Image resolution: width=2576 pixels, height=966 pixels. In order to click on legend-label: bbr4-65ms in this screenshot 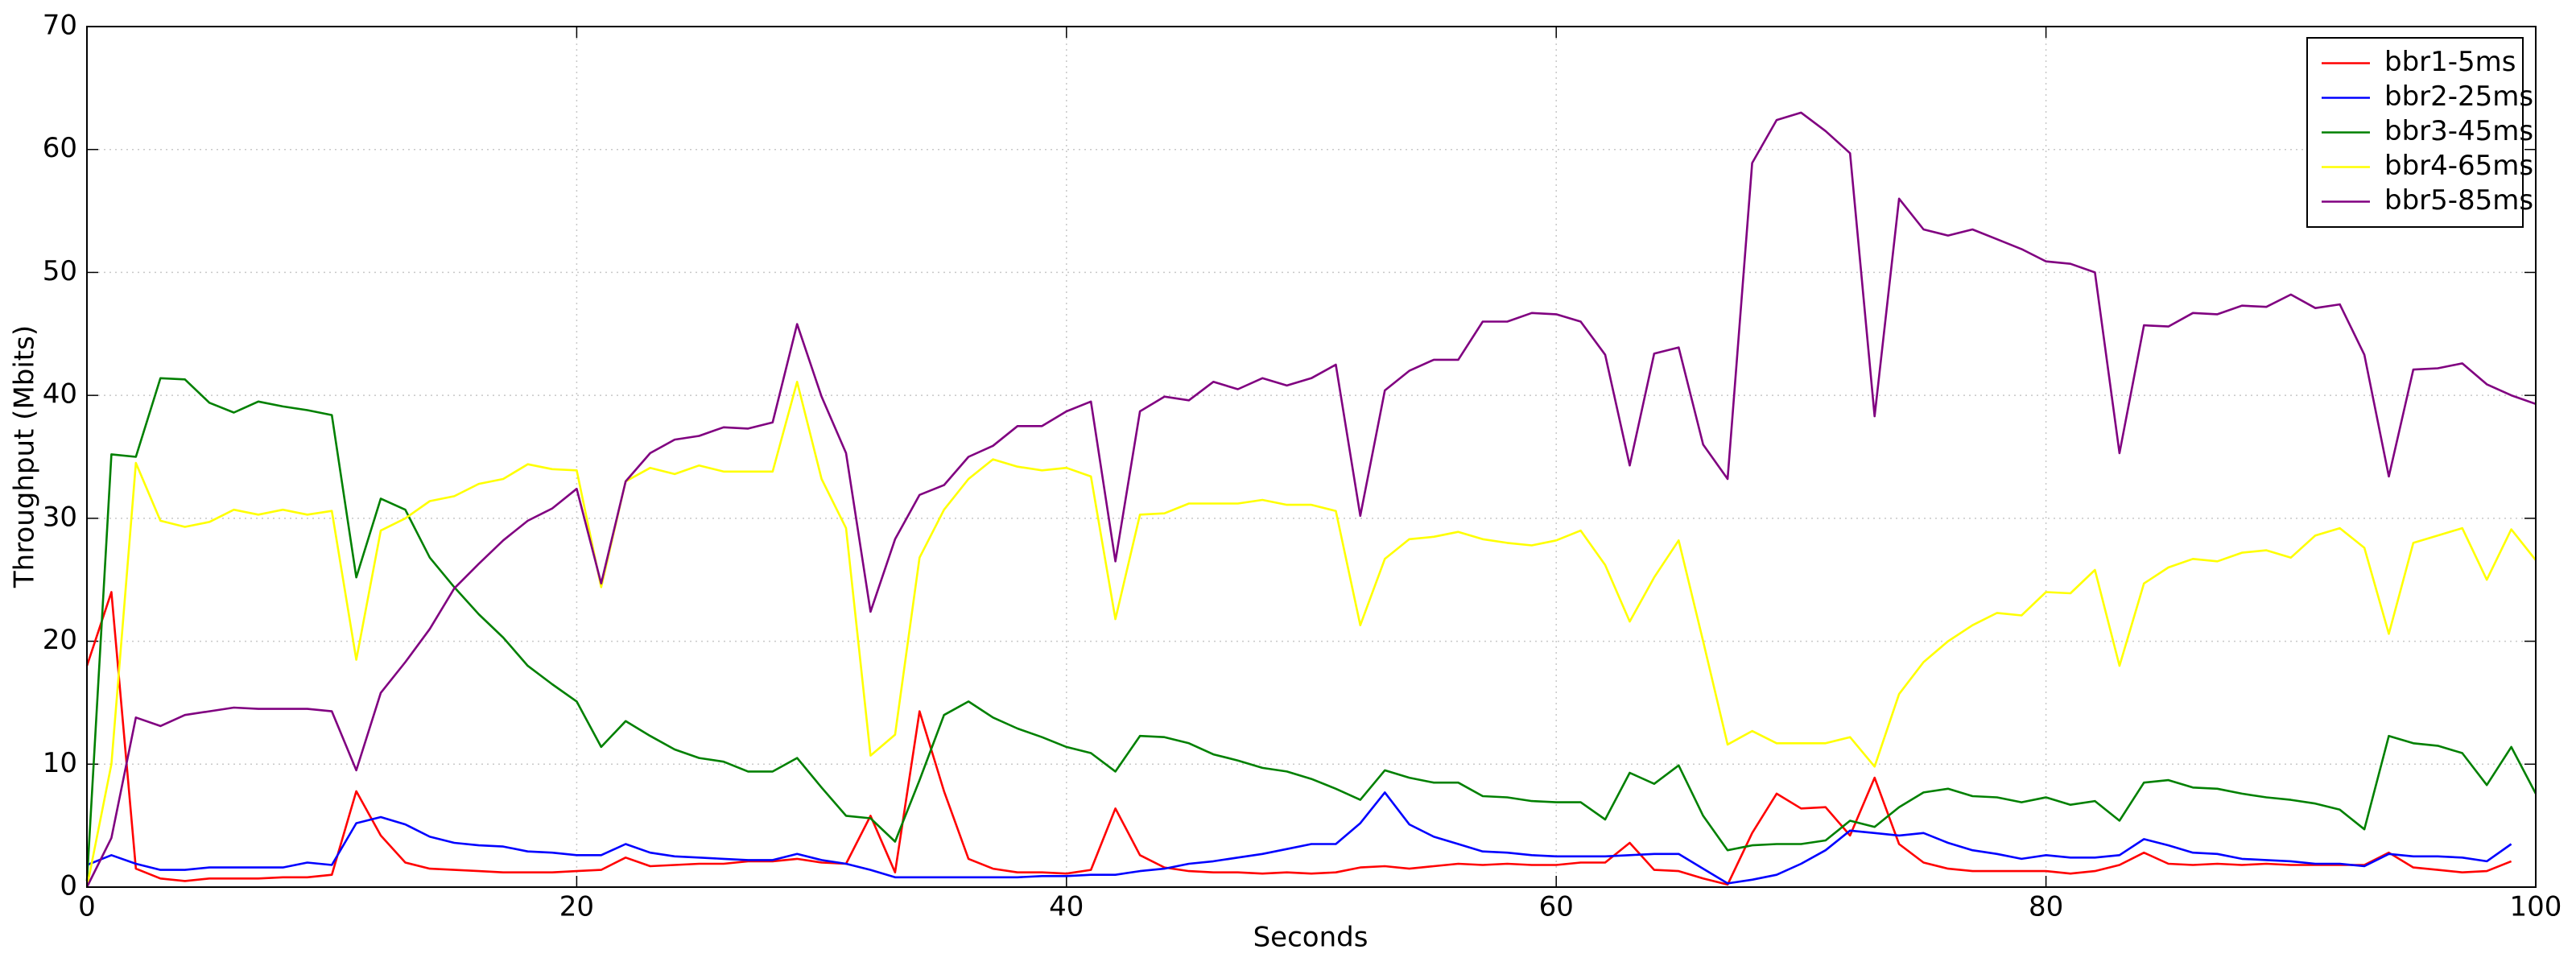, I will do `click(2458, 166)`.